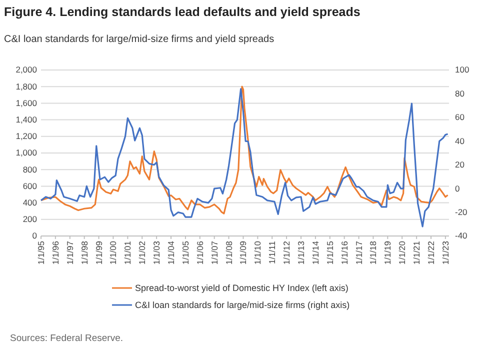  I want to click on x-tick-label: 1/1/13, so click(301, 252).